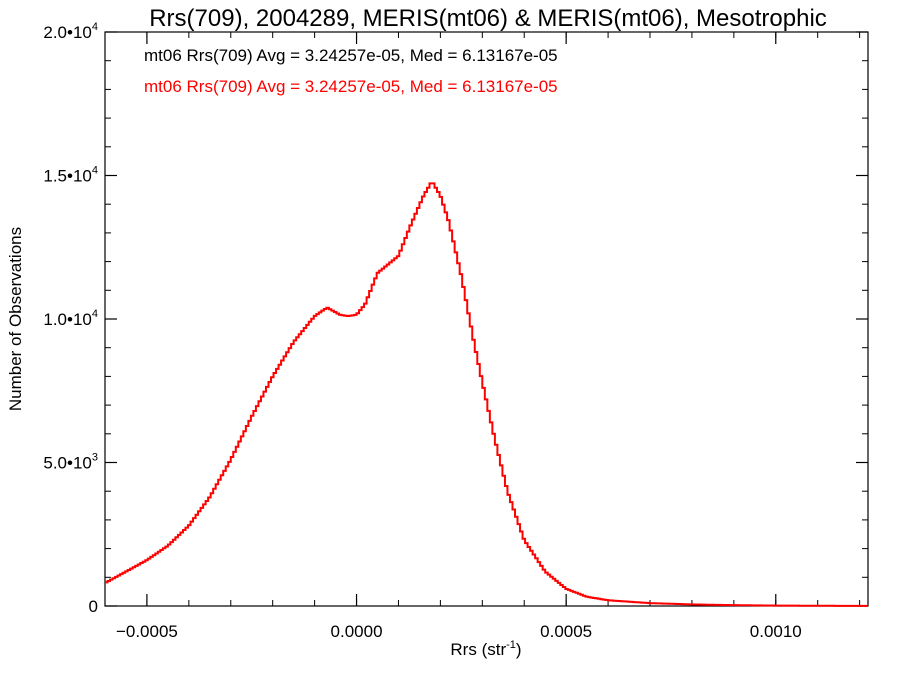 The image size is (900, 675). I want to click on x-tick-labels: −0.0005 0.0000 0.0005 0.0010, so click(459, 631).